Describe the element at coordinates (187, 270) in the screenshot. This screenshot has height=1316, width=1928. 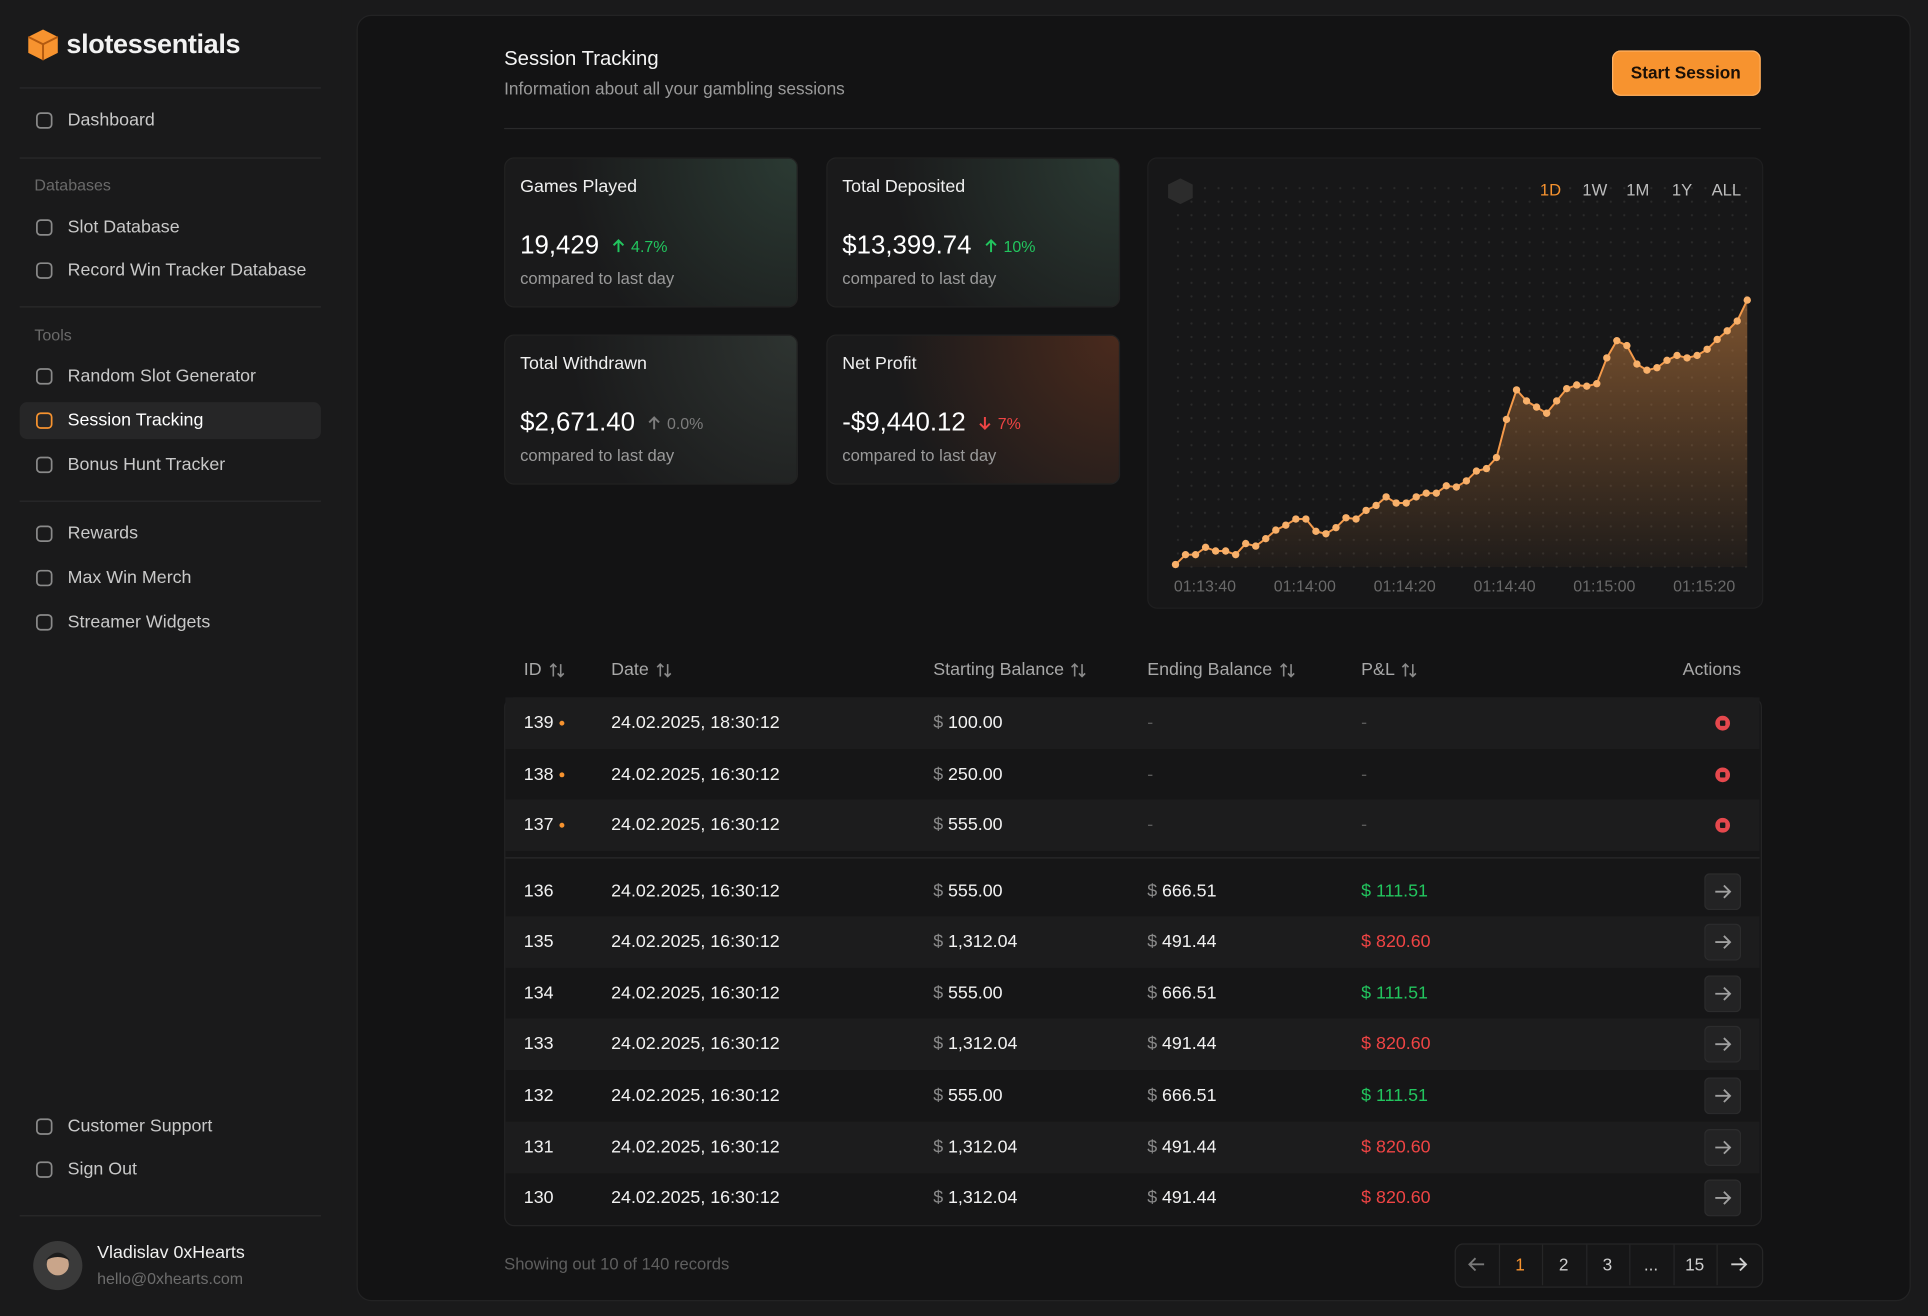
I see `nav-item: Record Win Tracker Database` at that location.